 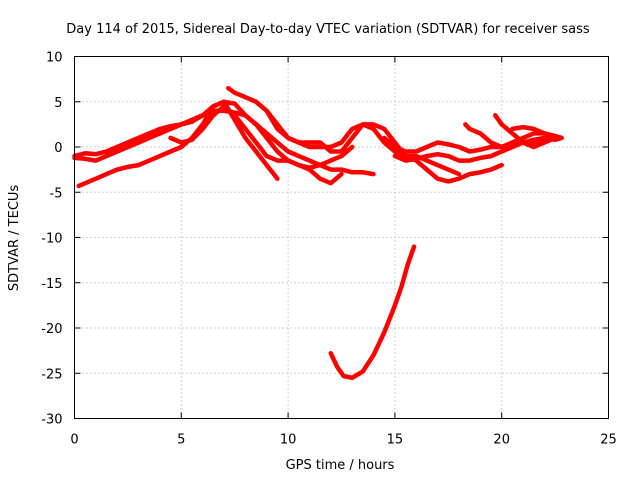 I want to click on x-tick-label: 25, so click(x=608, y=440).